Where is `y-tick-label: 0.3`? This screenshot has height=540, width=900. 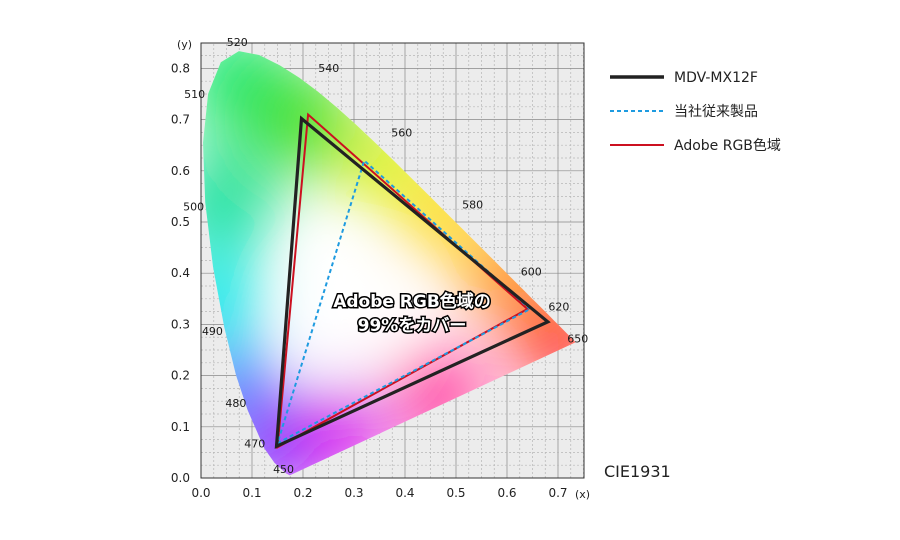 y-tick-label: 0.3 is located at coordinates (180, 324).